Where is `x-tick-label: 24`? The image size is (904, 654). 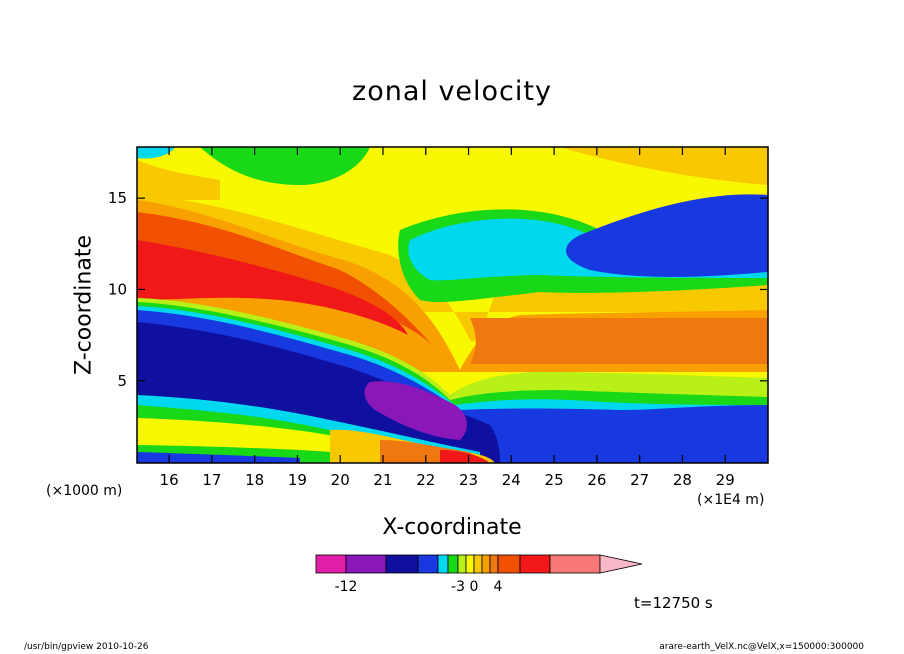
x-tick-label: 24 is located at coordinates (511, 480).